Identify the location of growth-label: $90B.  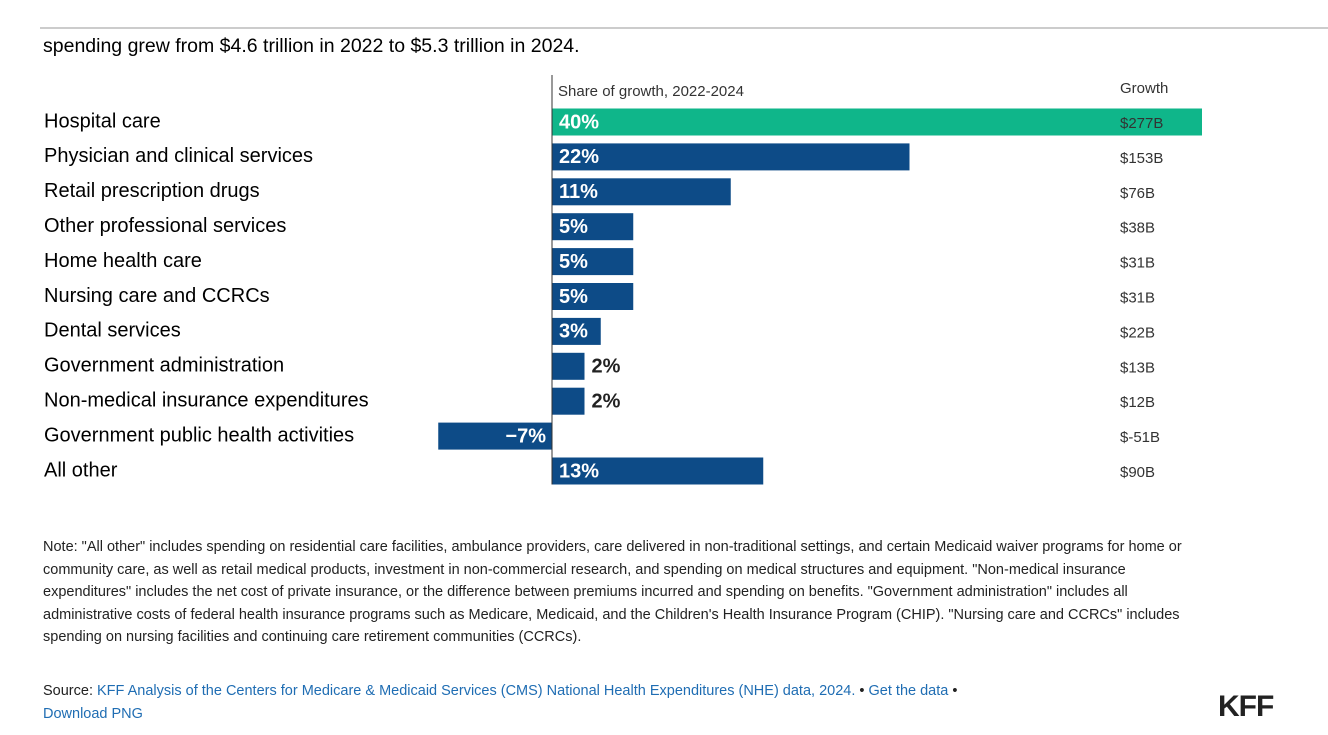
(1137, 472).